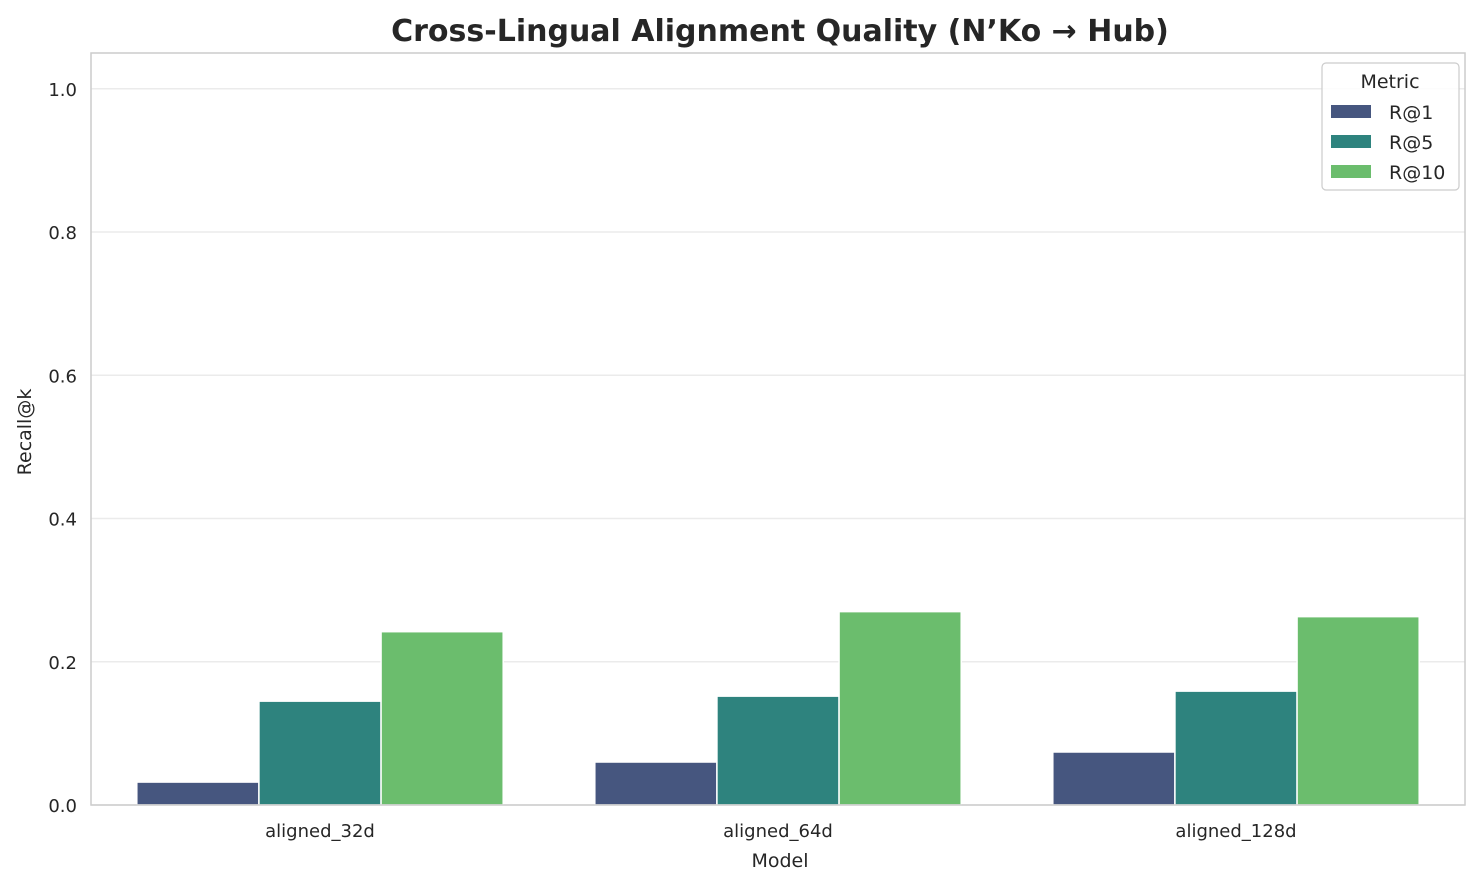 This screenshot has height=889, width=1484. I want to click on y-tick-labels: 0.0 0.2 0.4 0.6 0.8 1.0, so click(62, 448).